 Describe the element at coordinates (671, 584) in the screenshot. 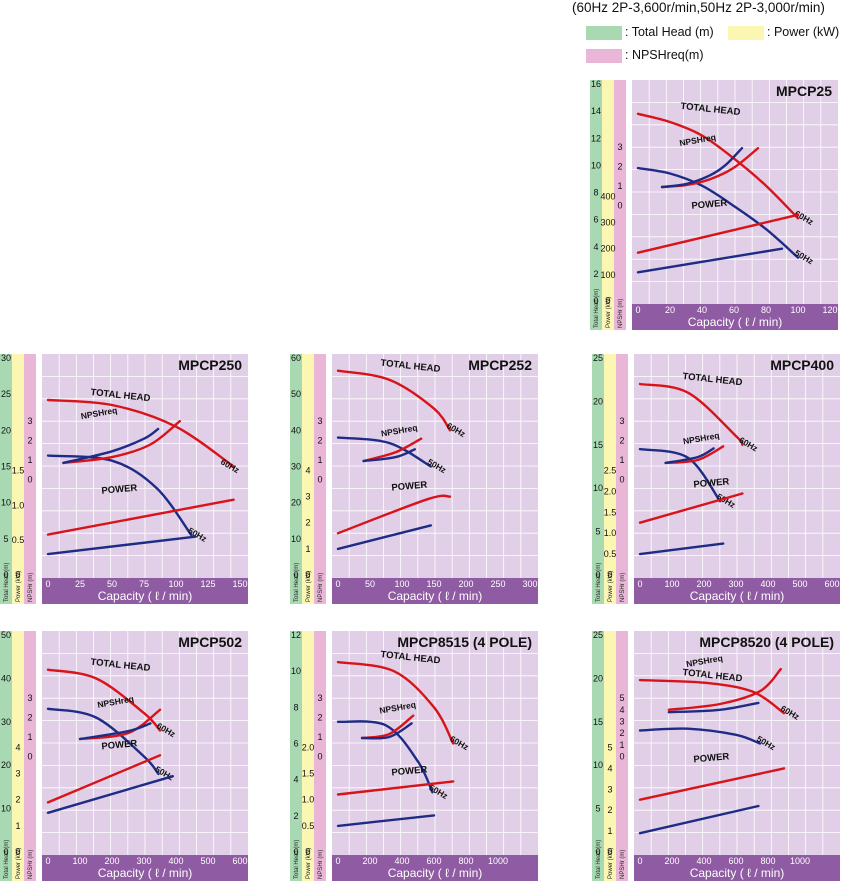

I see `x-tick-label: 100` at that location.